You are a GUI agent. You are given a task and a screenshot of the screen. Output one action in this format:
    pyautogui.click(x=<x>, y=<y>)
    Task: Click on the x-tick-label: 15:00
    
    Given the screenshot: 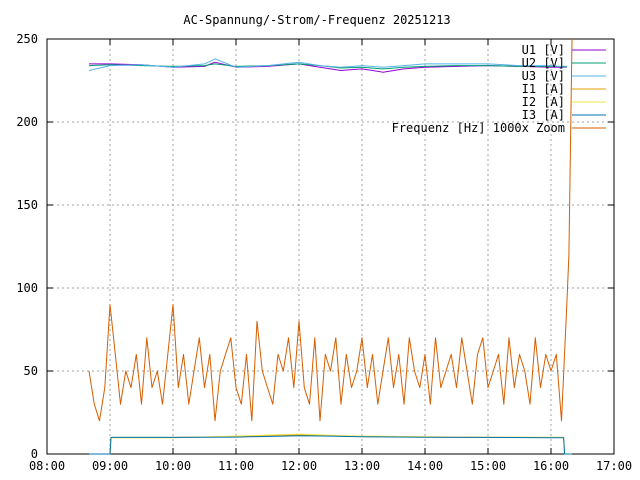 What is the action you would take?
    pyautogui.click(x=488, y=466)
    